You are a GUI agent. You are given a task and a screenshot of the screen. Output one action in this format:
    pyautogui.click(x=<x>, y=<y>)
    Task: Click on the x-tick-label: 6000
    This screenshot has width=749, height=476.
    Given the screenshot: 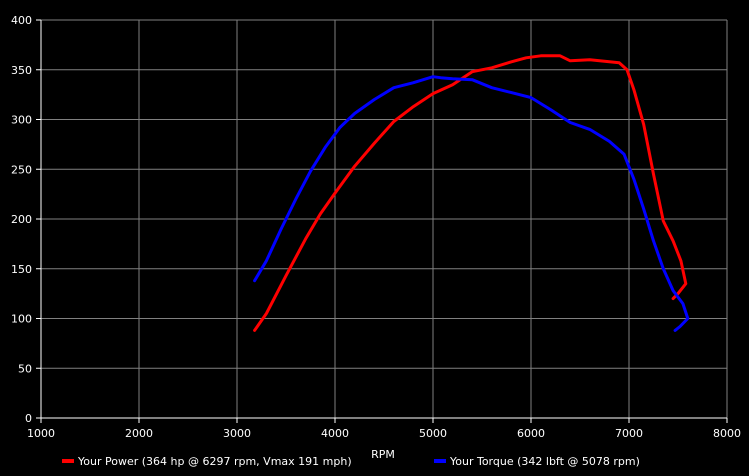 What is the action you would take?
    pyautogui.click(x=531, y=433)
    